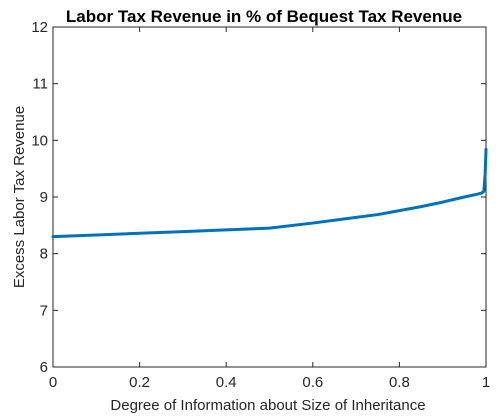  I want to click on y-tick-label: 8, so click(44, 254).